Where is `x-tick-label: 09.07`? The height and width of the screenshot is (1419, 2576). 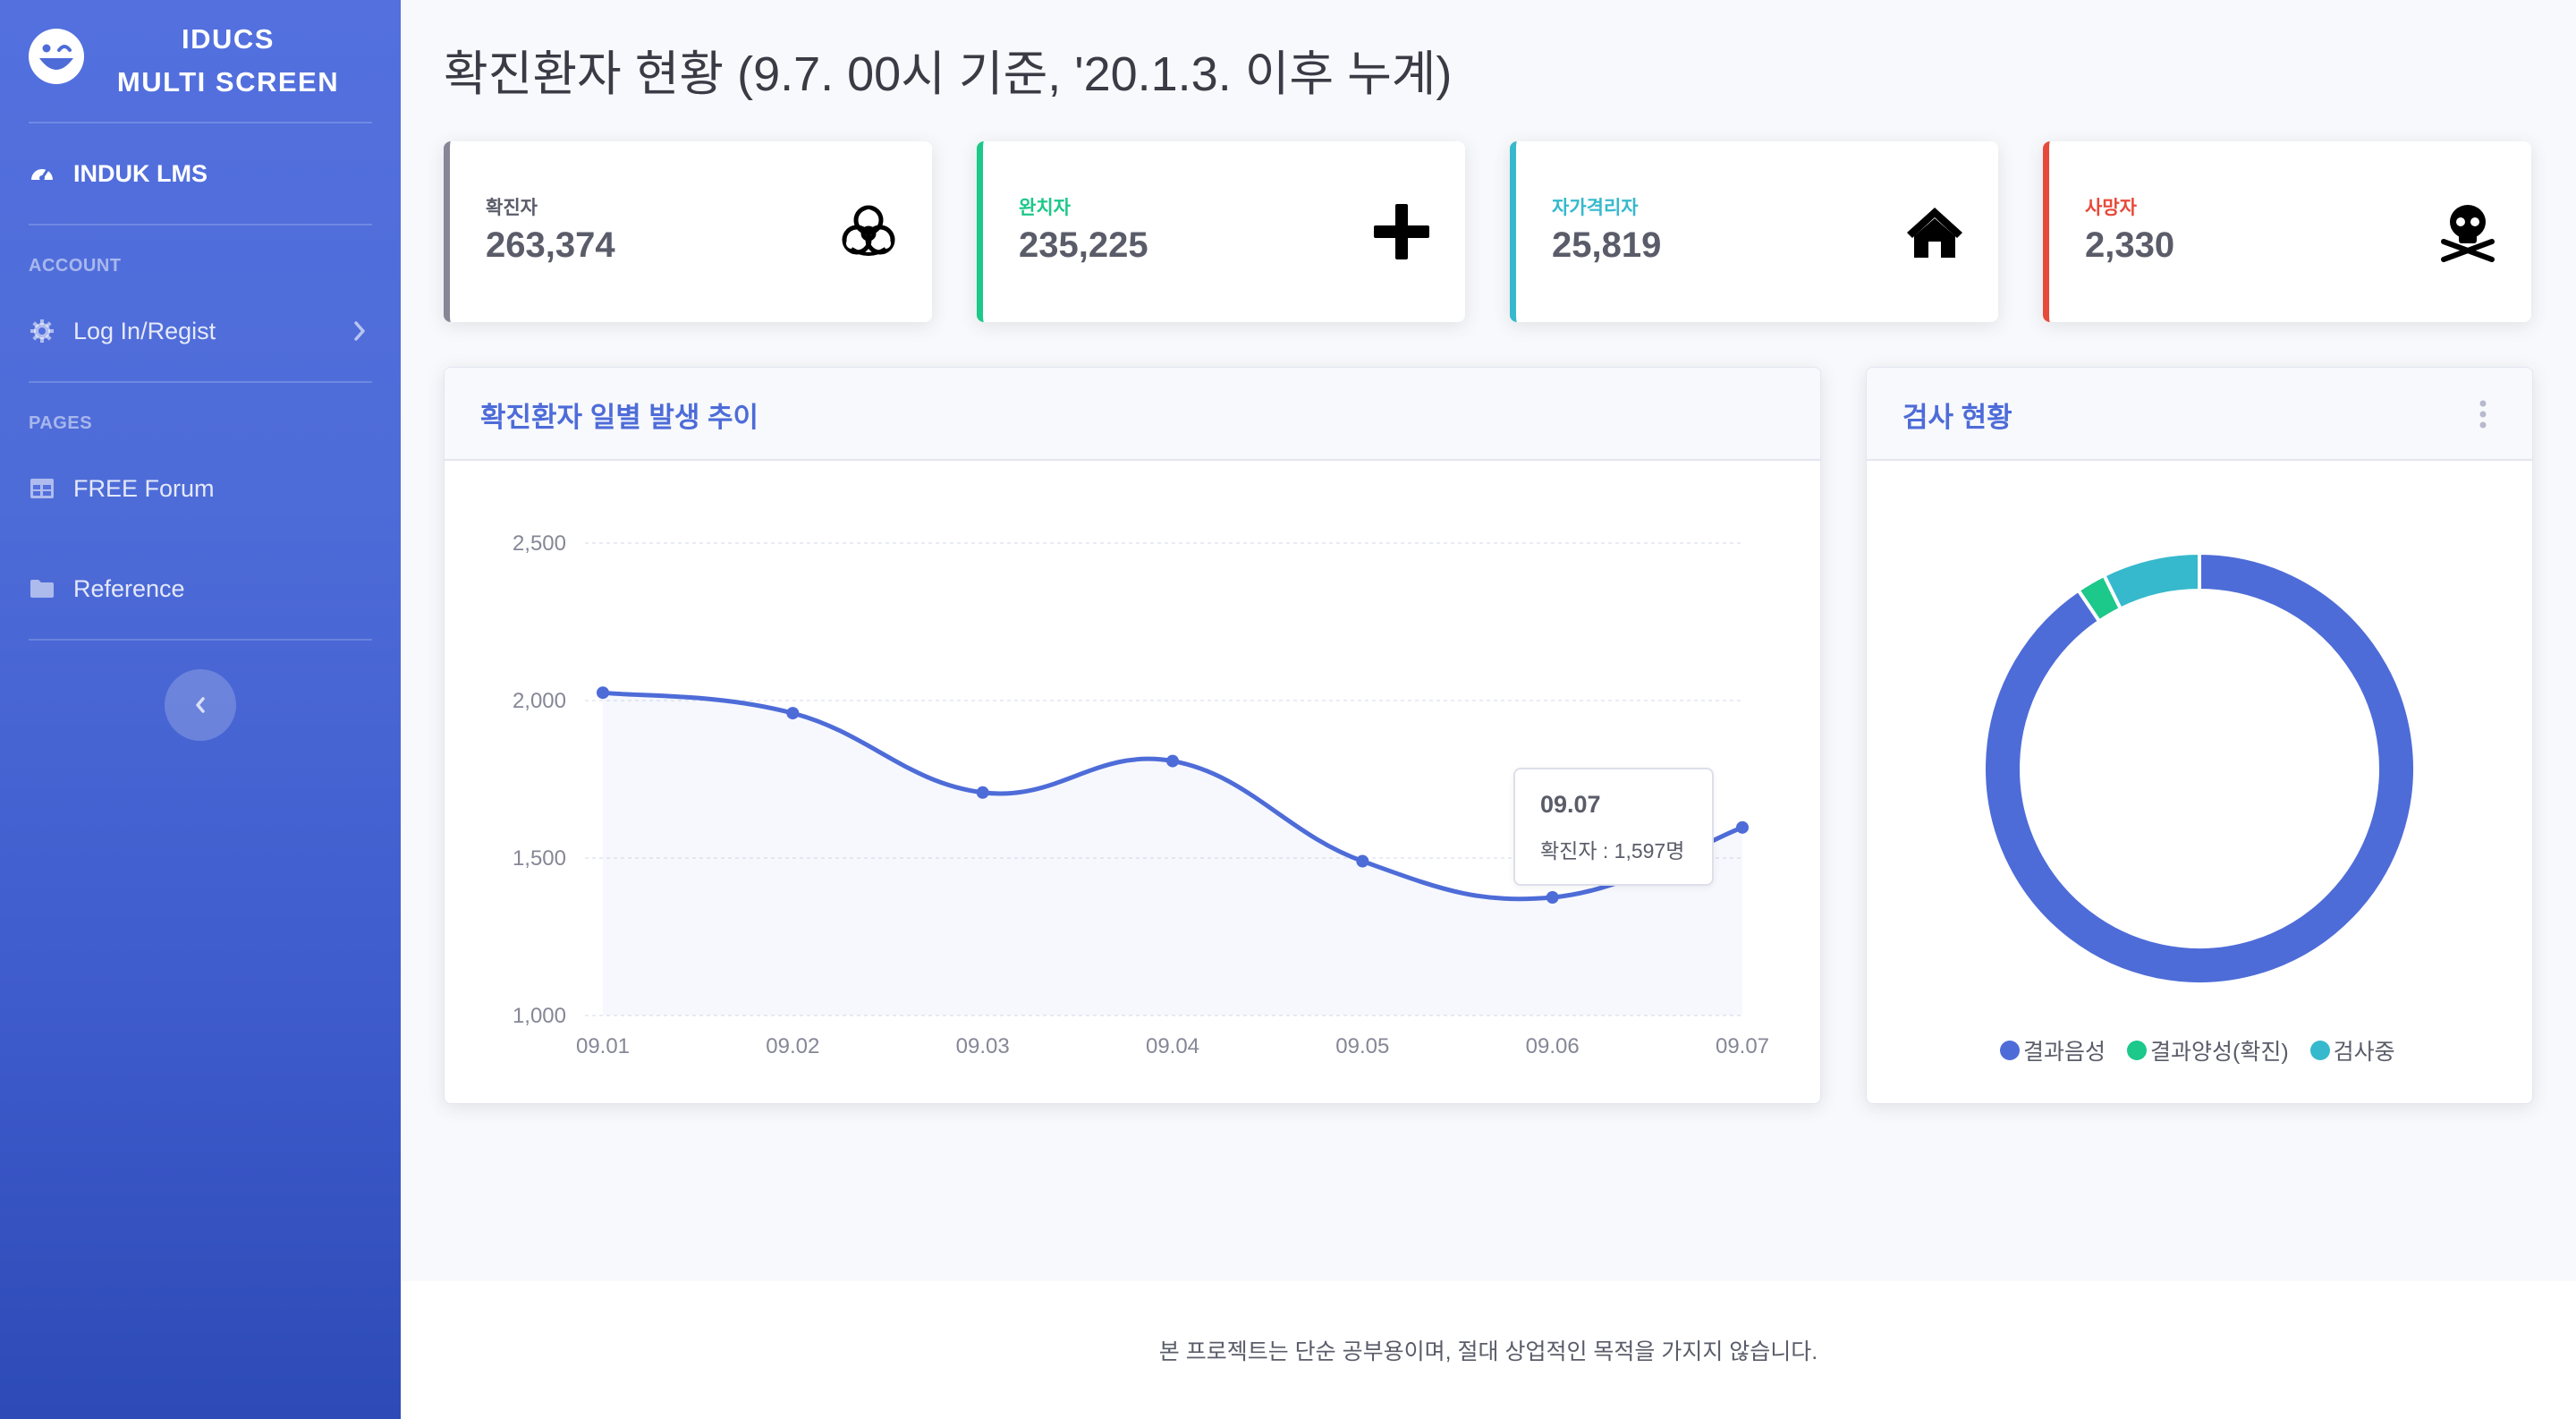
x-tick-label: 09.07 is located at coordinates (1742, 1046).